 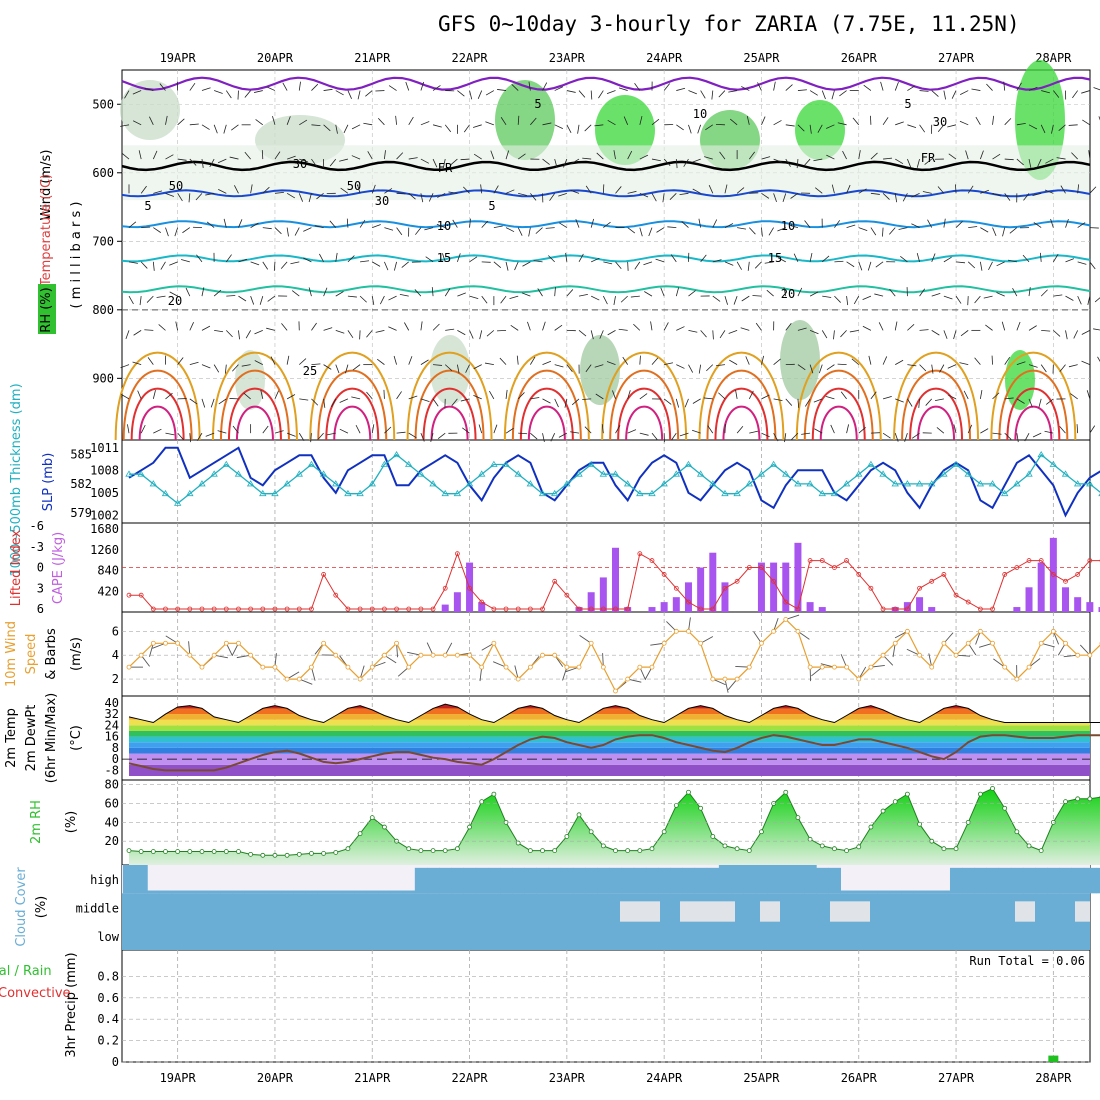 What do you see at coordinates (81, 484) in the screenshot?
I see `ytick-label-thickness: 582` at bounding box center [81, 484].